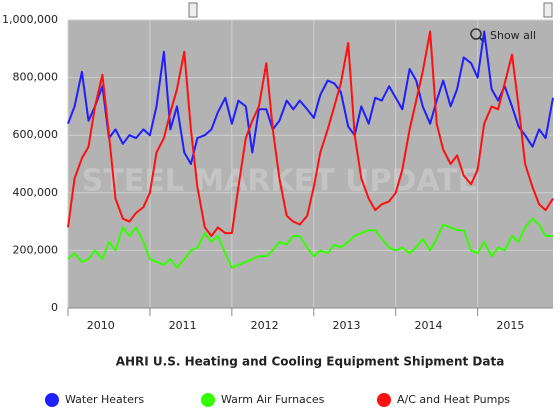  Describe the element at coordinates (273, 399) in the screenshot. I see `legend-label: Warm Air Furnaces` at that location.